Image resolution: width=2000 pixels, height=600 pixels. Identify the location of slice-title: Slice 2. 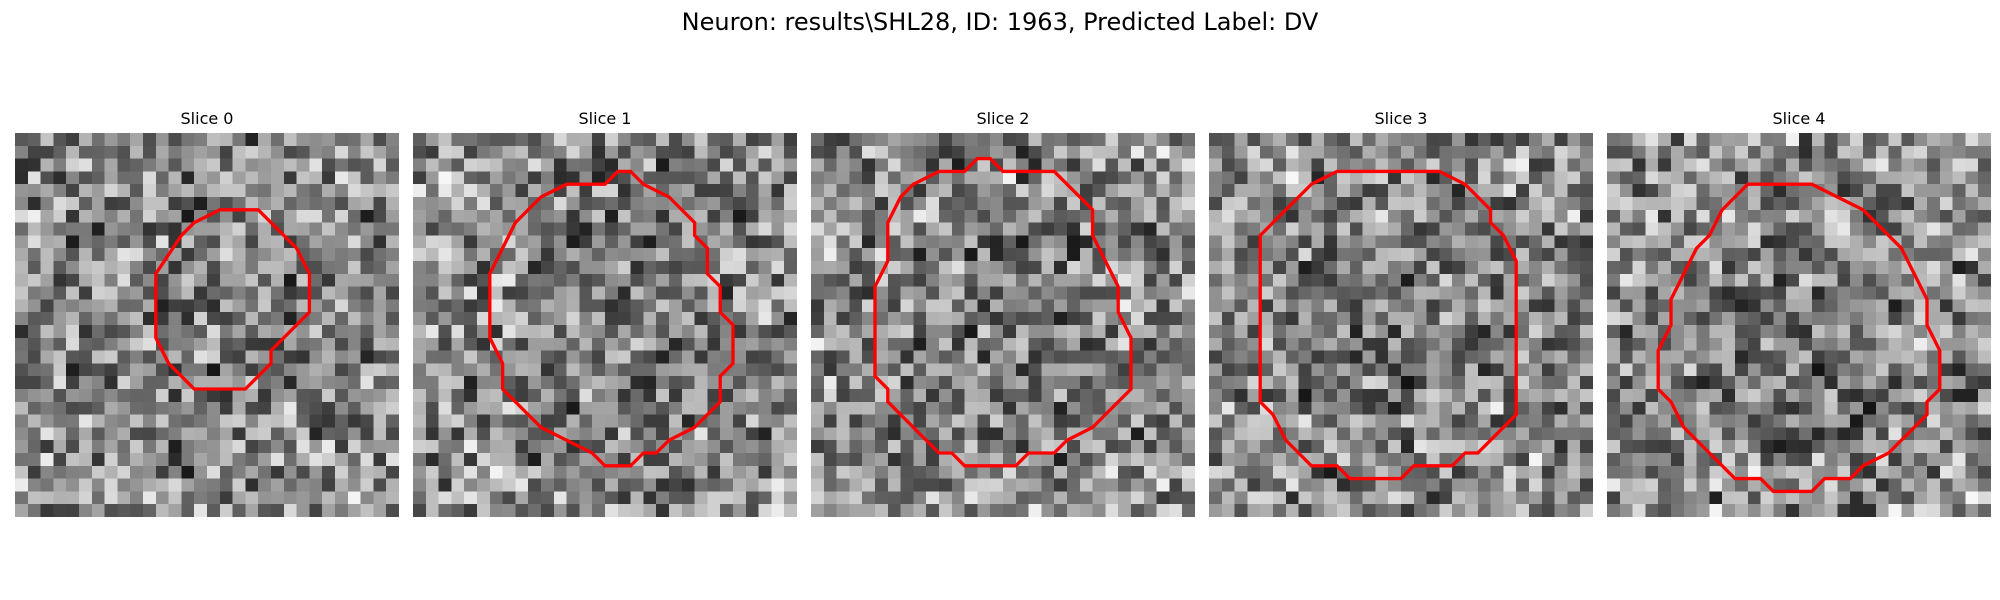
(1003, 118).